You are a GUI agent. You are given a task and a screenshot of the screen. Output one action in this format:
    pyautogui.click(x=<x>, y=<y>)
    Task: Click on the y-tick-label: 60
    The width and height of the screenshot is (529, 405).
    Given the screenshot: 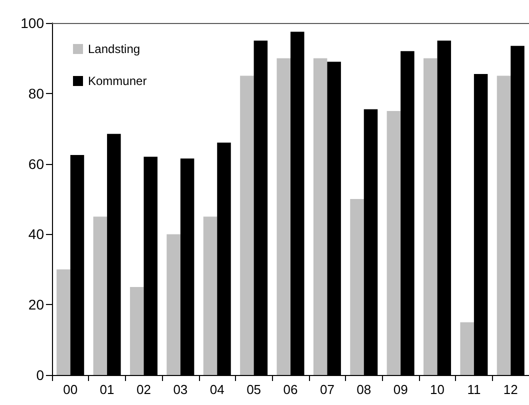 What is the action you would take?
    pyautogui.click(x=36, y=164)
    